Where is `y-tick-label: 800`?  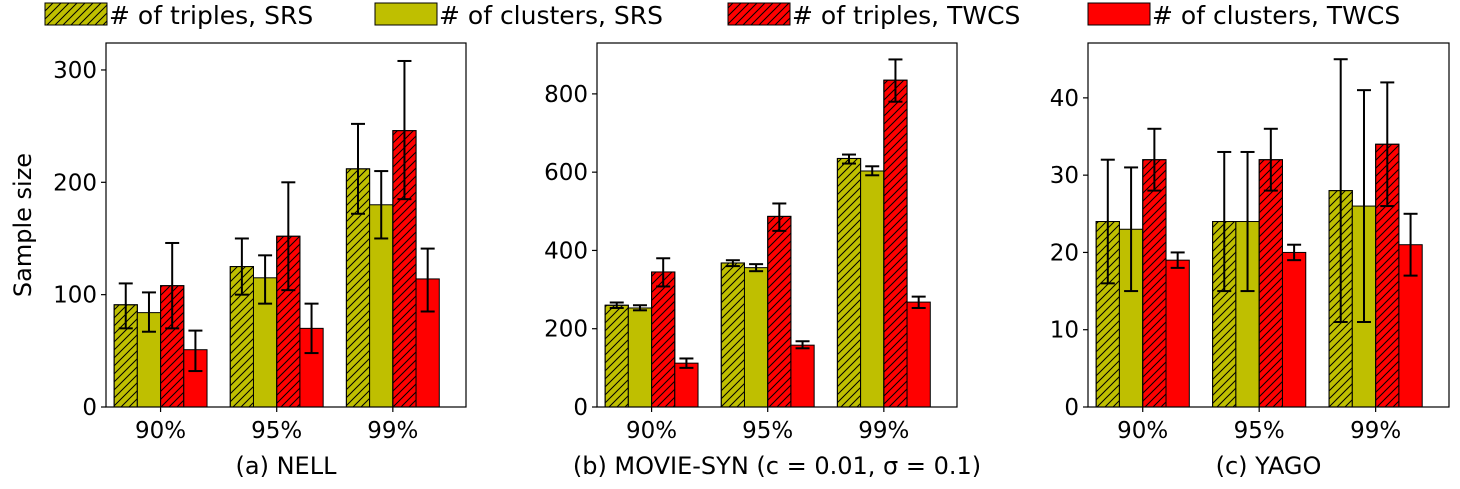 y-tick-label: 800 is located at coordinates (566, 95).